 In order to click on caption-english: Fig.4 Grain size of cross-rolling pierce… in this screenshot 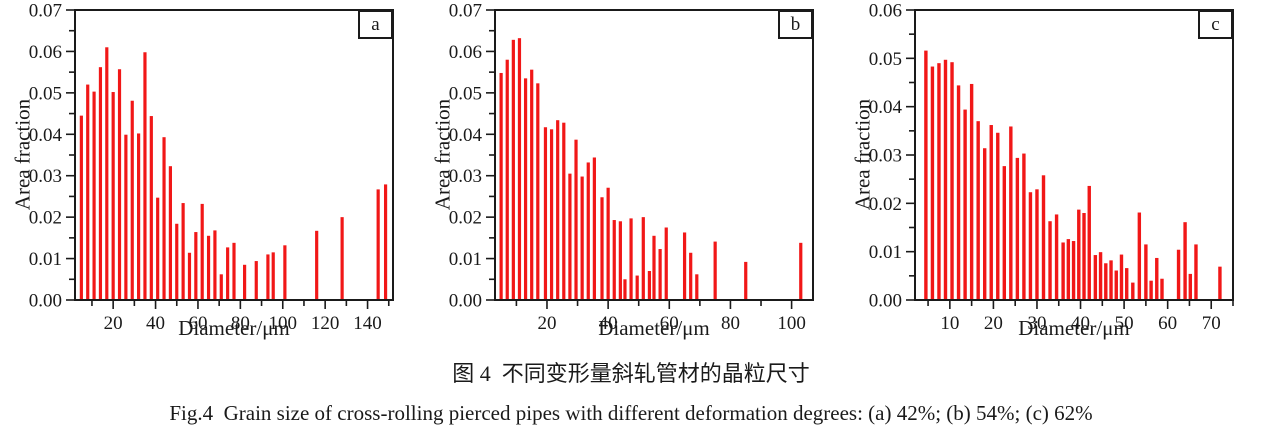, I will do `click(631, 413)`.